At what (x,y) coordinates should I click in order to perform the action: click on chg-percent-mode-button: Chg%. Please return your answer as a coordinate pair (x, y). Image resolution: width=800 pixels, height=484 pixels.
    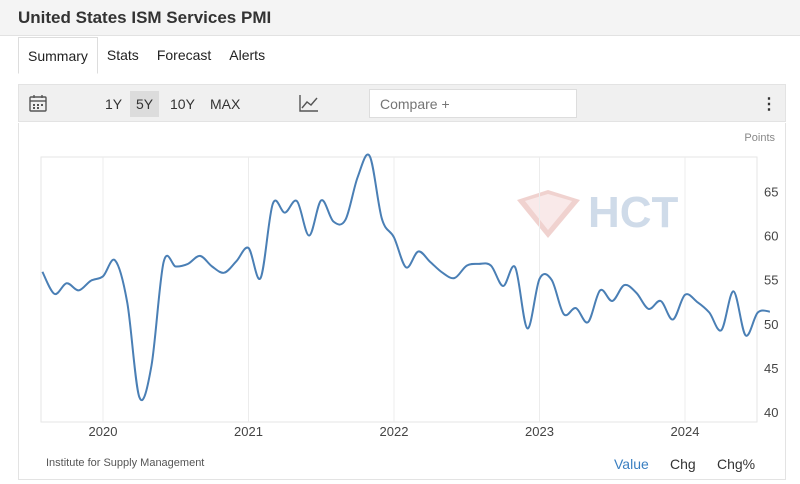
    Looking at the image, I should click on (736, 464).